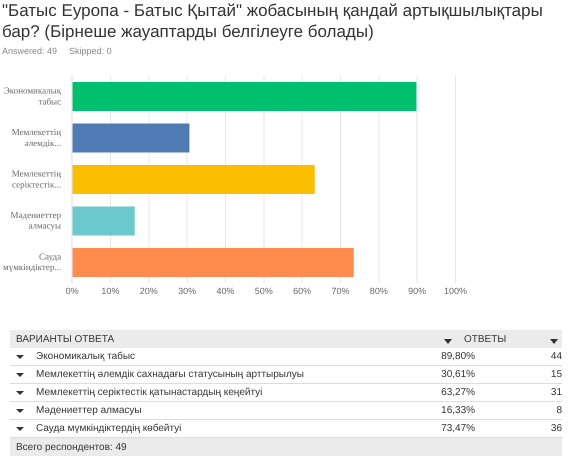 The width and height of the screenshot is (568, 459). What do you see at coordinates (149, 291) in the screenshot?
I see `x-tick-label: 20%` at bounding box center [149, 291].